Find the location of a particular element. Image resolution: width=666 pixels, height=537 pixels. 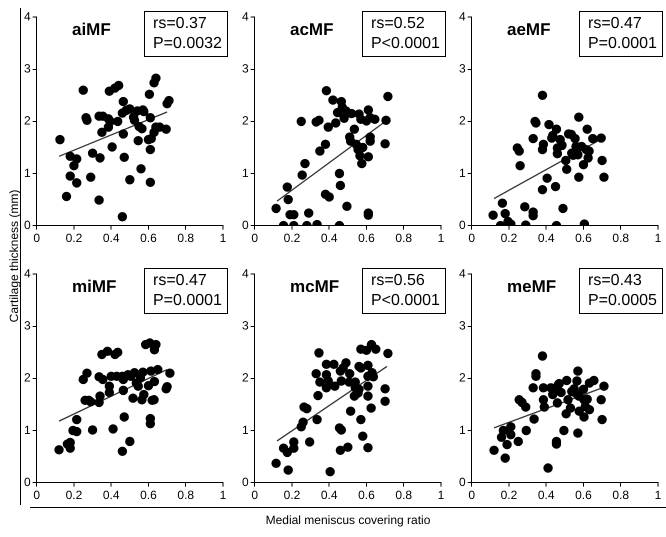

chart-title: meMF is located at coordinates (531, 287).